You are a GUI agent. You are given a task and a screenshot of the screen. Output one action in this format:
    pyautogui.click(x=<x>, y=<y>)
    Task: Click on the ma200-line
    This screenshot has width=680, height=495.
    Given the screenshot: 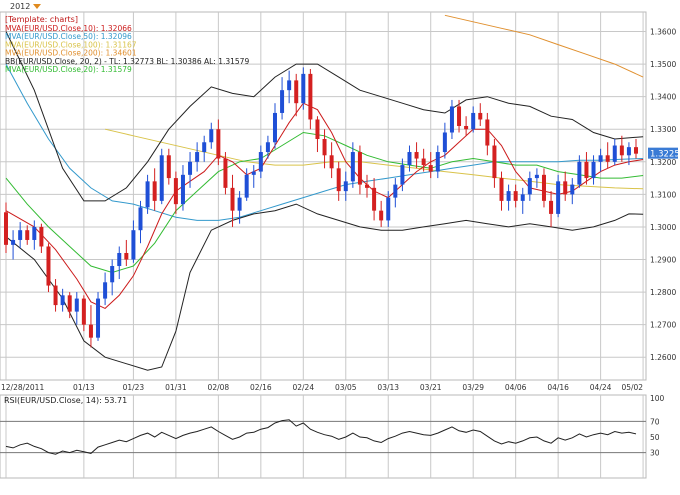 What is the action you would take?
    pyautogui.click(x=544, y=46)
    